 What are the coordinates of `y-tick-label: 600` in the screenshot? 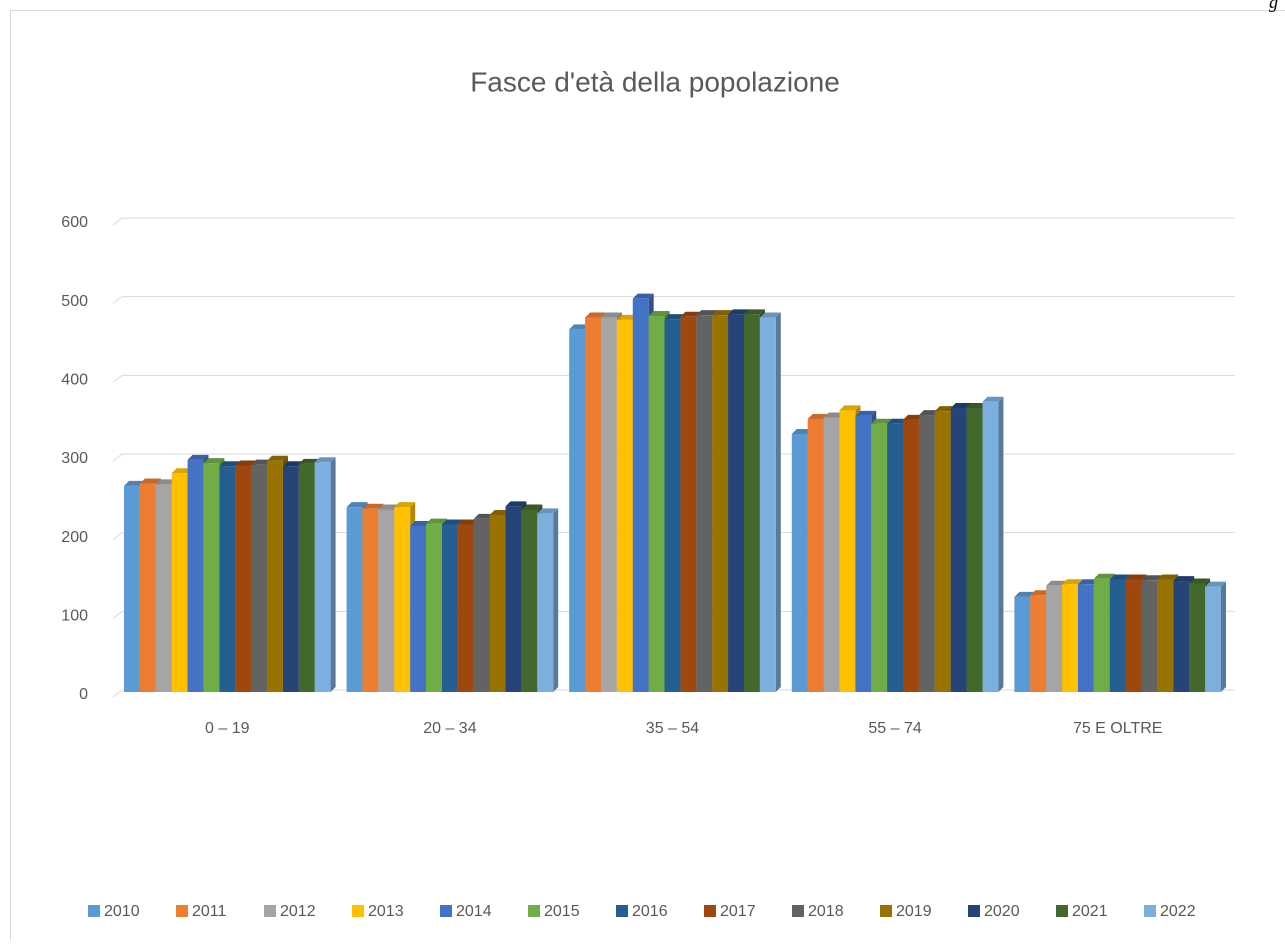 It's located at (74, 222).